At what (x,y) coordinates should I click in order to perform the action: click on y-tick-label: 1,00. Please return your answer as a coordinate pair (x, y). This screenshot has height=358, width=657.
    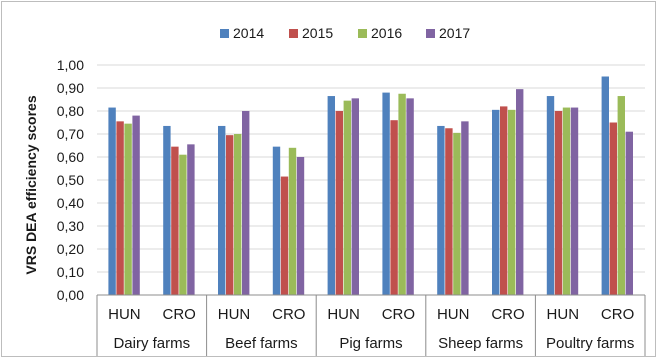
    Looking at the image, I should click on (70, 65).